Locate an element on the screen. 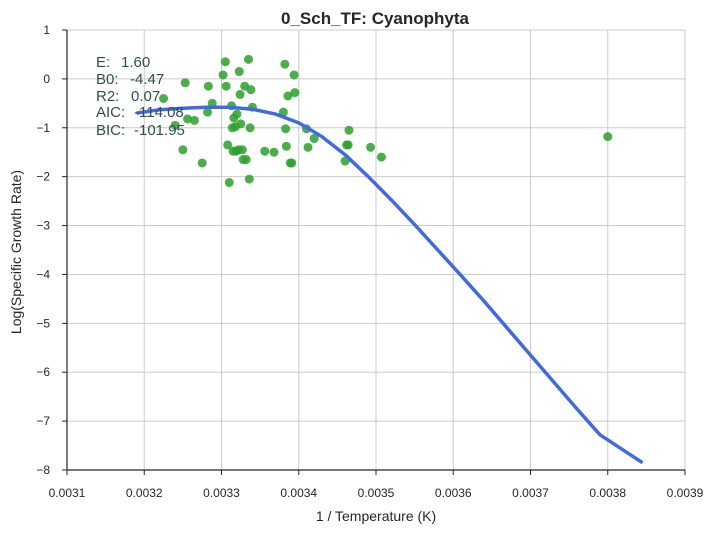 Image resolution: width=716 pixels, height=533 pixels. stat-aic-value: -114.08 is located at coordinates (159, 112).